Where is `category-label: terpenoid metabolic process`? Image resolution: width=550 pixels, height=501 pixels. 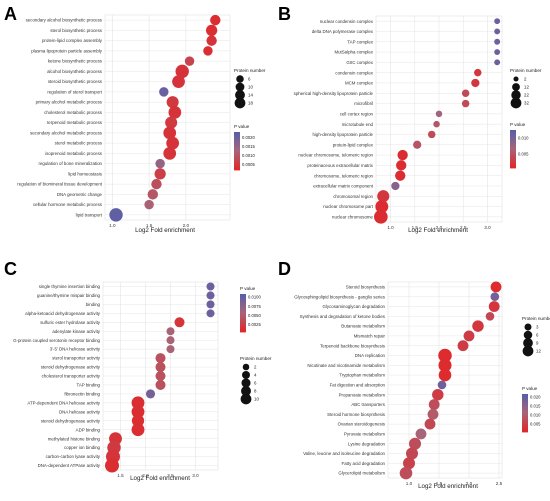 category-label: terpenoid metabolic process is located at coordinates (75, 122).